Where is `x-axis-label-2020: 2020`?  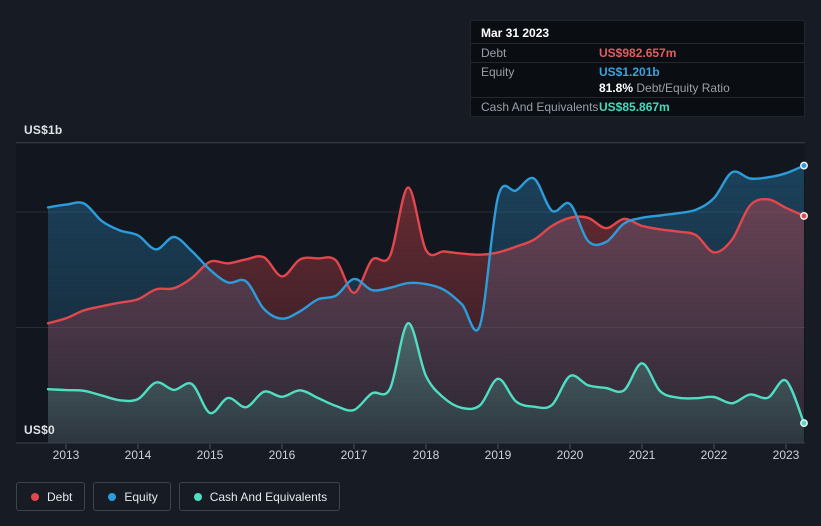
x-axis-label-2020: 2020 is located at coordinates (570, 455).